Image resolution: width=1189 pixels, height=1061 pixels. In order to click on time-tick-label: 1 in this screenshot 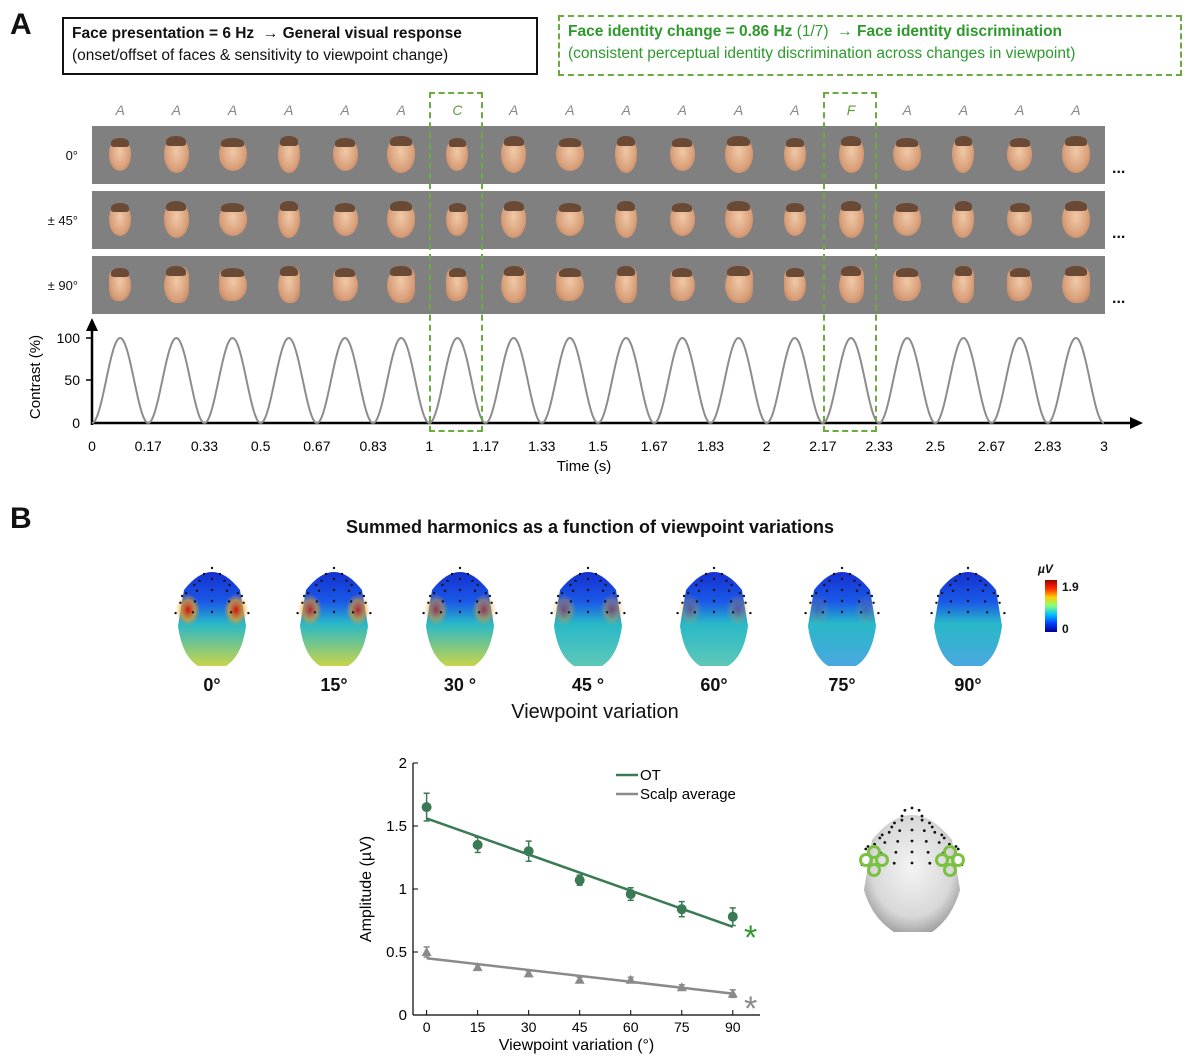, I will do `click(429, 446)`.